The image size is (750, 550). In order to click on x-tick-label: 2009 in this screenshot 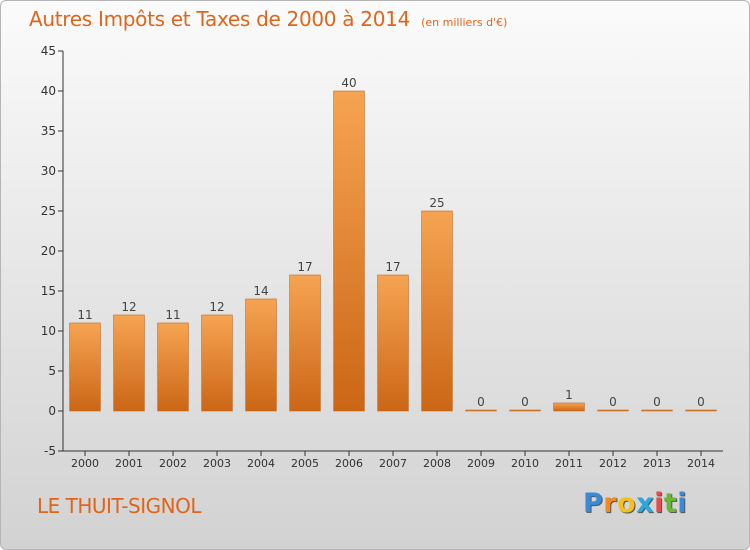, I will do `click(481, 463)`.